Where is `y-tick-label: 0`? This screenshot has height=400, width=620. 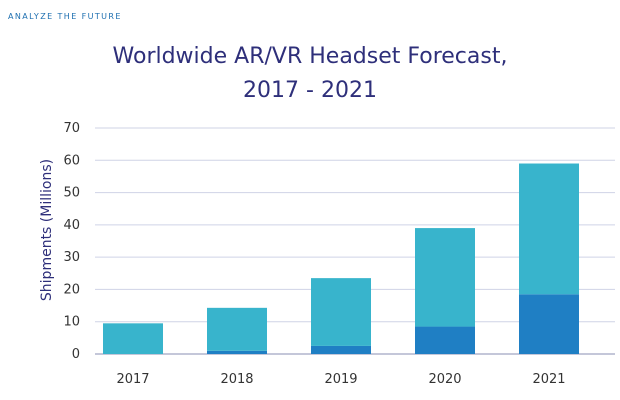
y-tick-label: 0 is located at coordinates (76, 354).